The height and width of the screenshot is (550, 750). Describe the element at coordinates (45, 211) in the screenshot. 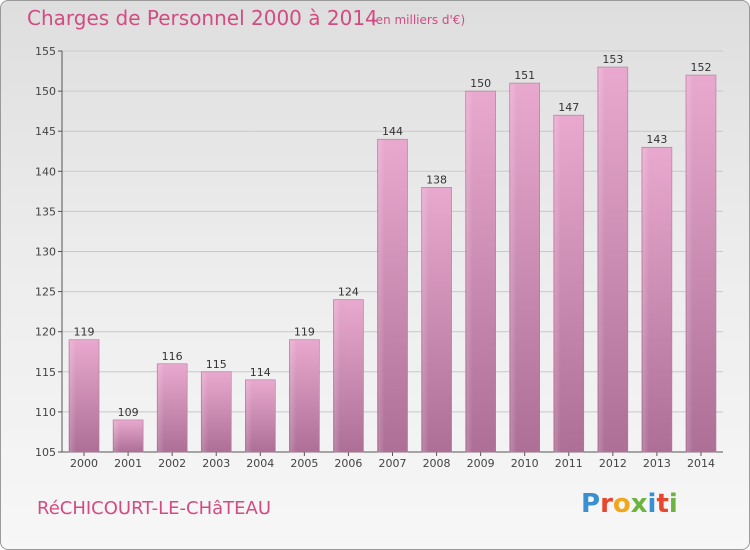

I see `y-tick-label: 135` at that location.